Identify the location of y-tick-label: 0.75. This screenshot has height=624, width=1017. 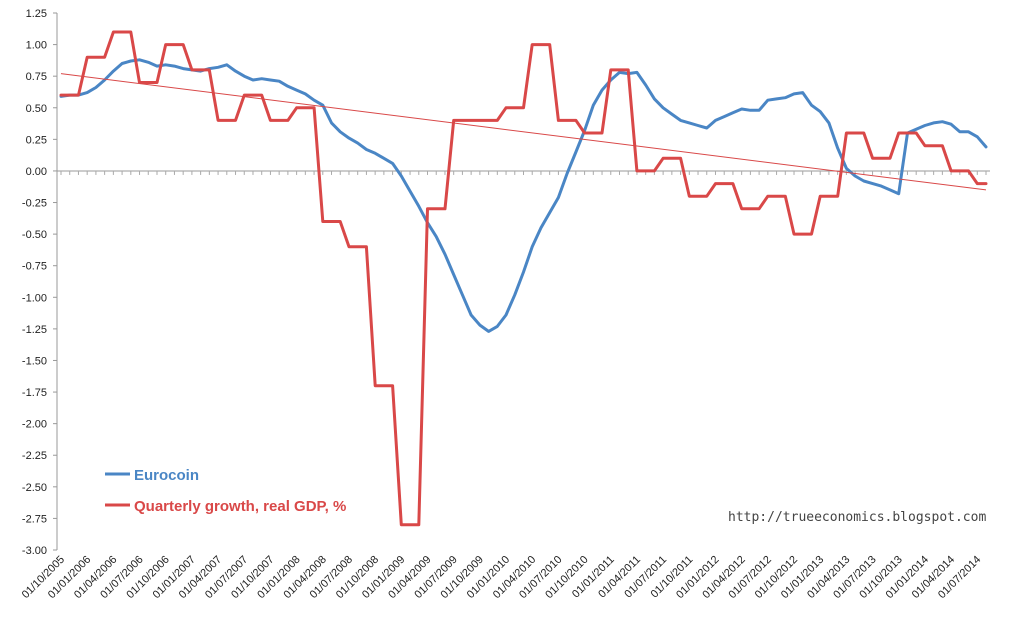
(36, 77).